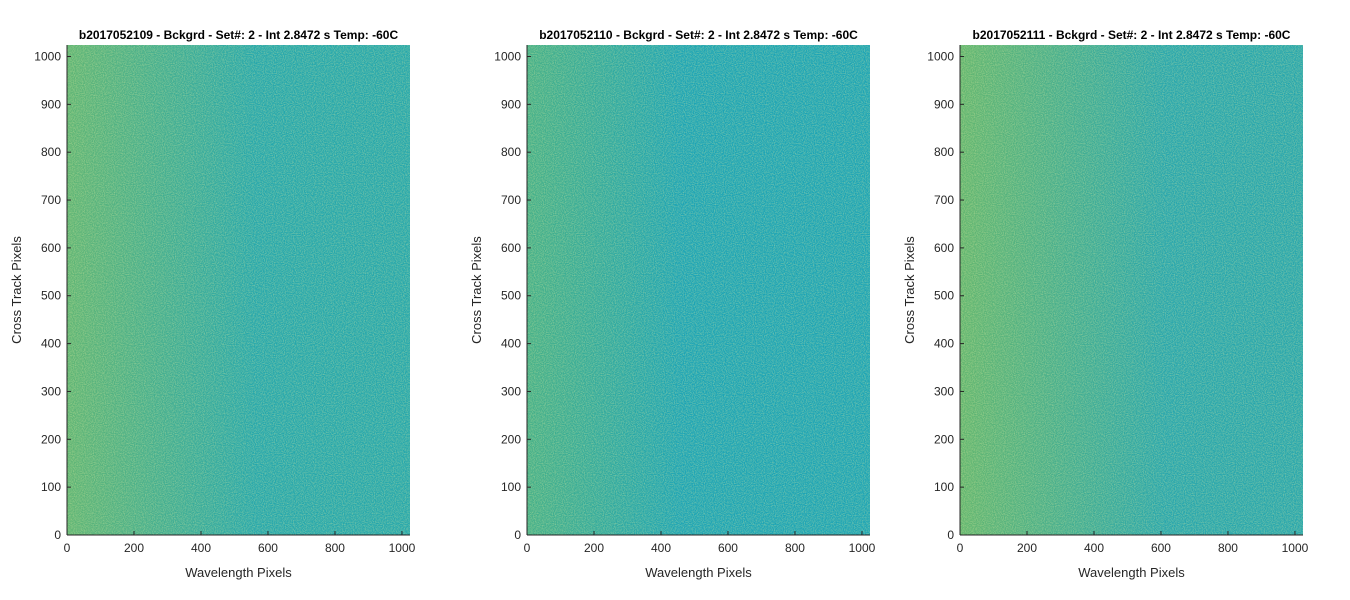  What do you see at coordinates (1131, 572) in the screenshot?
I see `subplot-3-x-label: Wavelength Pixels` at bounding box center [1131, 572].